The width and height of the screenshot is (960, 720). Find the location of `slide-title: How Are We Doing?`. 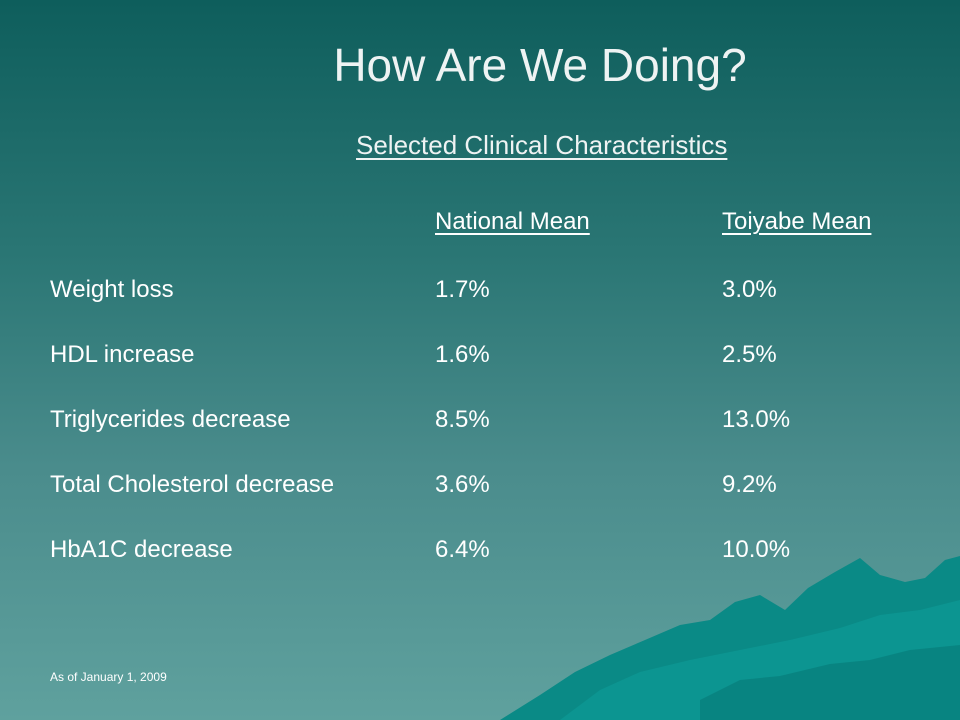

slide-title: How Are We Doing? is located at coordinates (540, 65).